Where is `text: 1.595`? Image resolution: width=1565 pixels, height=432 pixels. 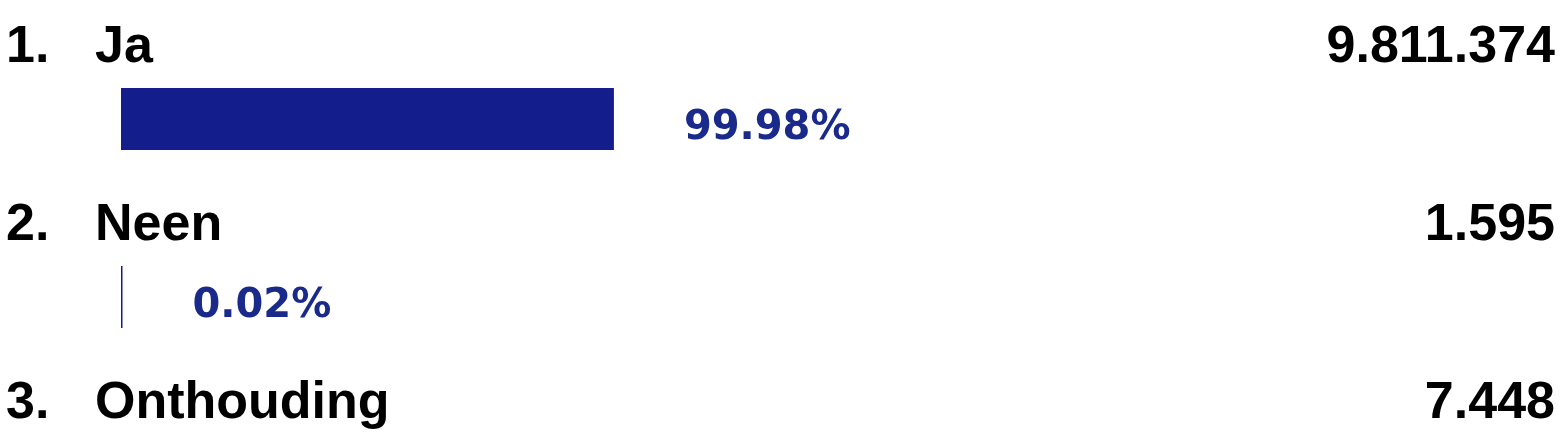 text: 1.595 is located at coordinates (1489, 222).